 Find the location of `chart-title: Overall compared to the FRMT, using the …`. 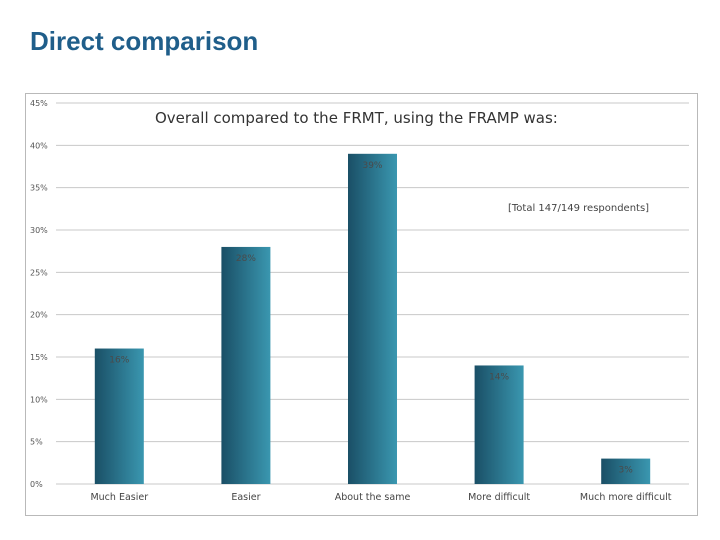

chart-title: Overall compared to the FRMT, using the … is located at coordinates (356, 118).